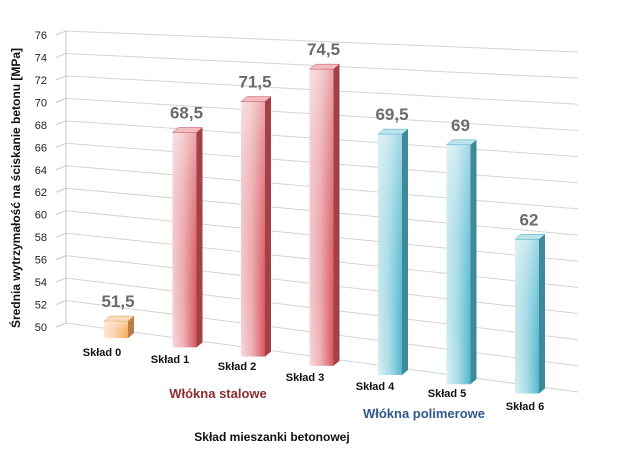 The image size is (642, 450). What do you see at coordinates (525, 407) in the screenshot?
I see `category-label: Skład 6` at bounding box center [525, 407].